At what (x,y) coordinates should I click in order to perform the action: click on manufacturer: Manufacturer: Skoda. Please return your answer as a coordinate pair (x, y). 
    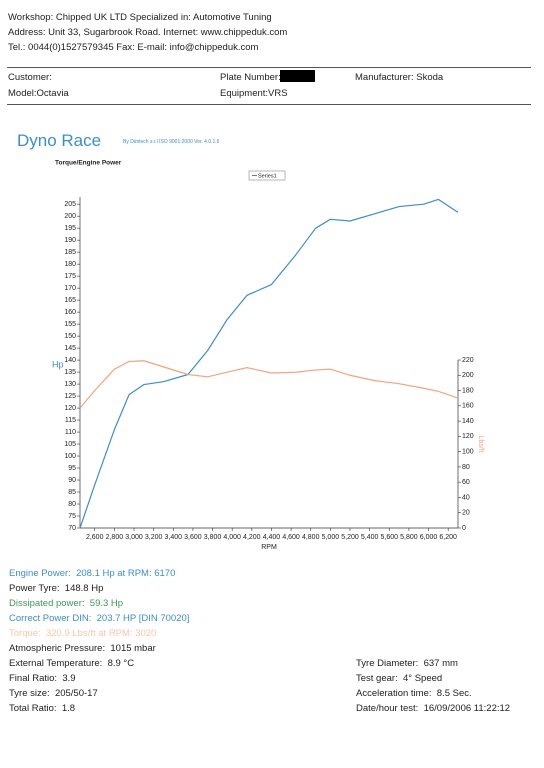
    Looking at the image, I should click on (399, 77).